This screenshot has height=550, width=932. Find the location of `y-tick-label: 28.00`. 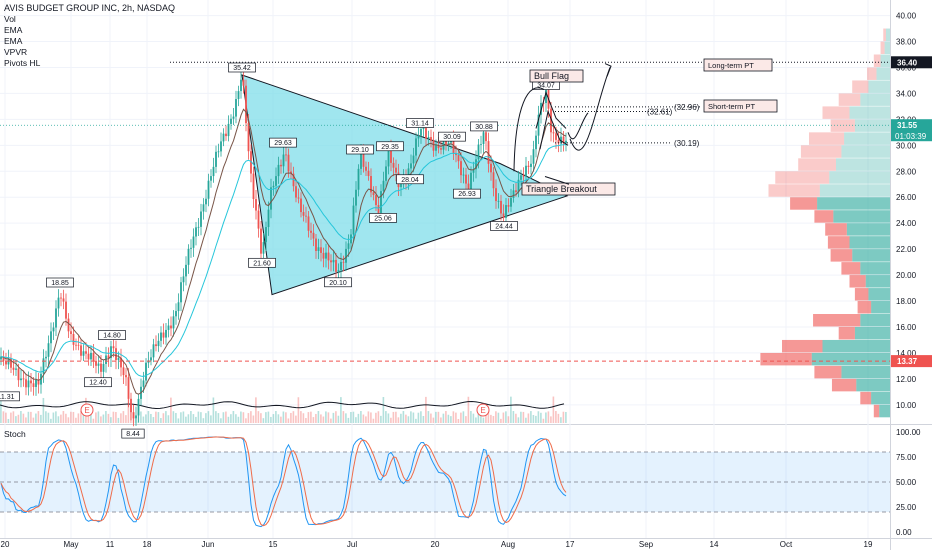

y-tick-label: 28.00 is located at coordinates (906, 171).